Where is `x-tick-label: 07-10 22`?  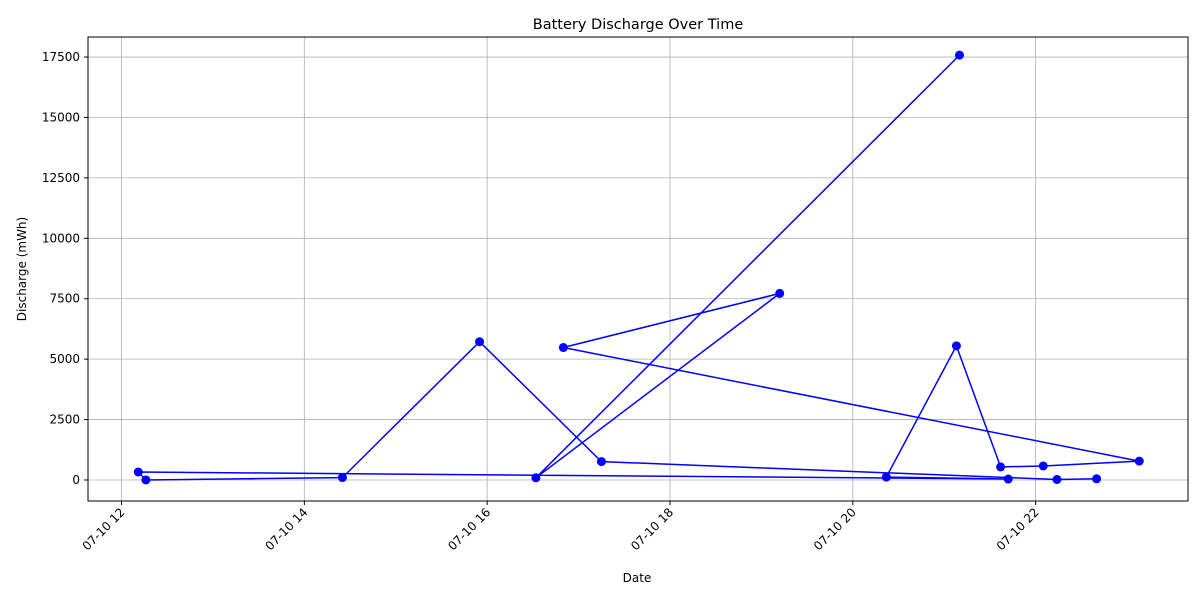 x-tick-label: 07-10 22 is located at coordinates (1018, 529).